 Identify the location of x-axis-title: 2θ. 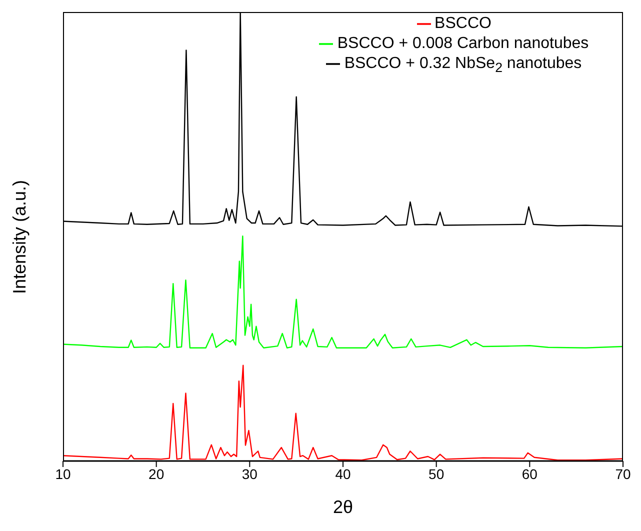
(343, 507).